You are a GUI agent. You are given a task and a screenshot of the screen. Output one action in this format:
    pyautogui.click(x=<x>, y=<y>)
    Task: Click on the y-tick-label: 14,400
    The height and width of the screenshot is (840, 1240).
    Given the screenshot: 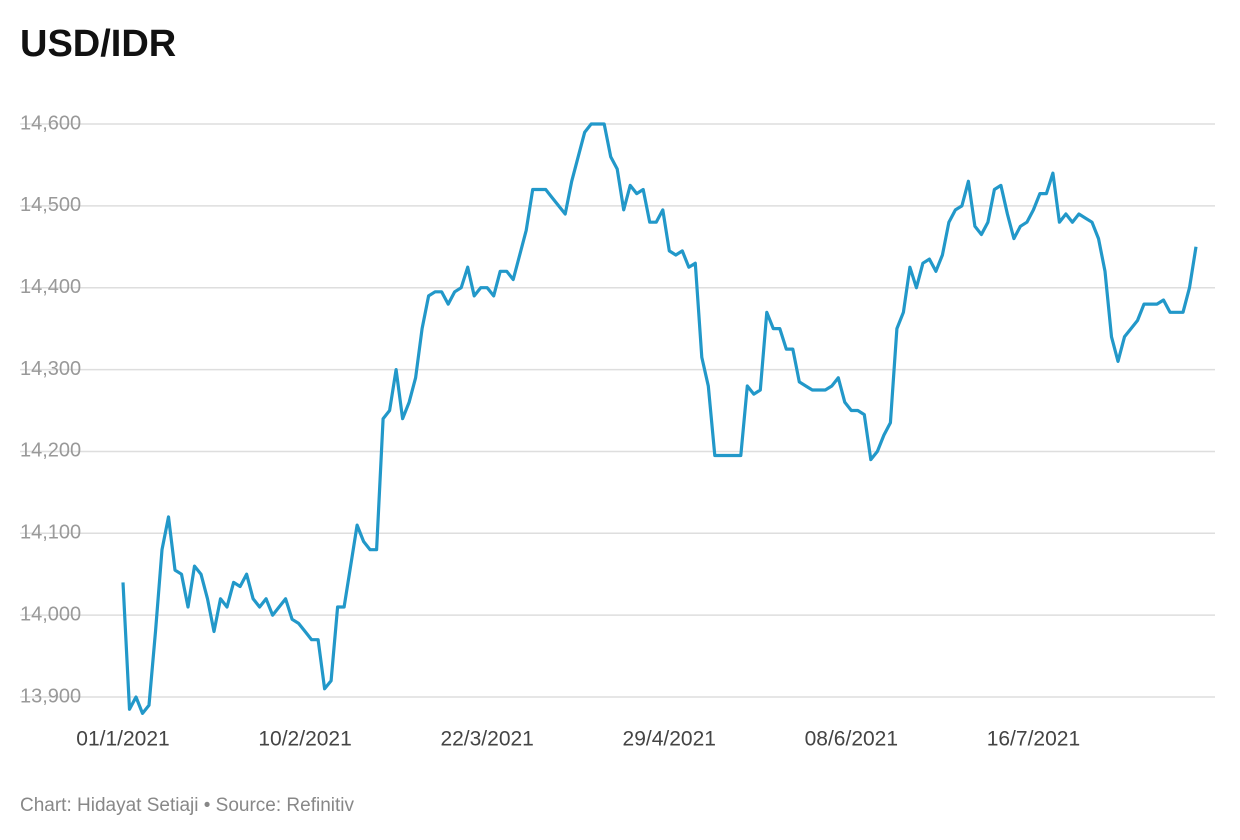 What is the action you would take?
    pyautogui.click(x=50, y=287)
    